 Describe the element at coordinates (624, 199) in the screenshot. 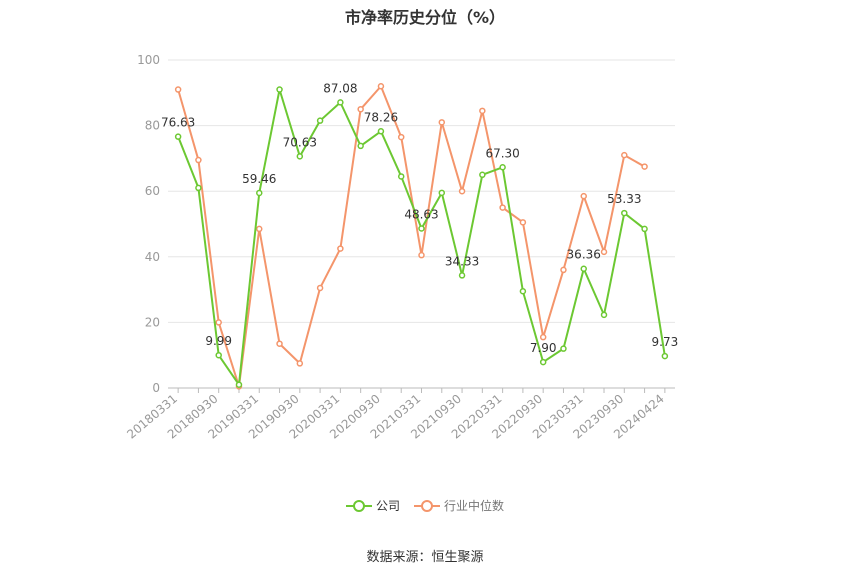

I see `data-label: 53.33` at that location.